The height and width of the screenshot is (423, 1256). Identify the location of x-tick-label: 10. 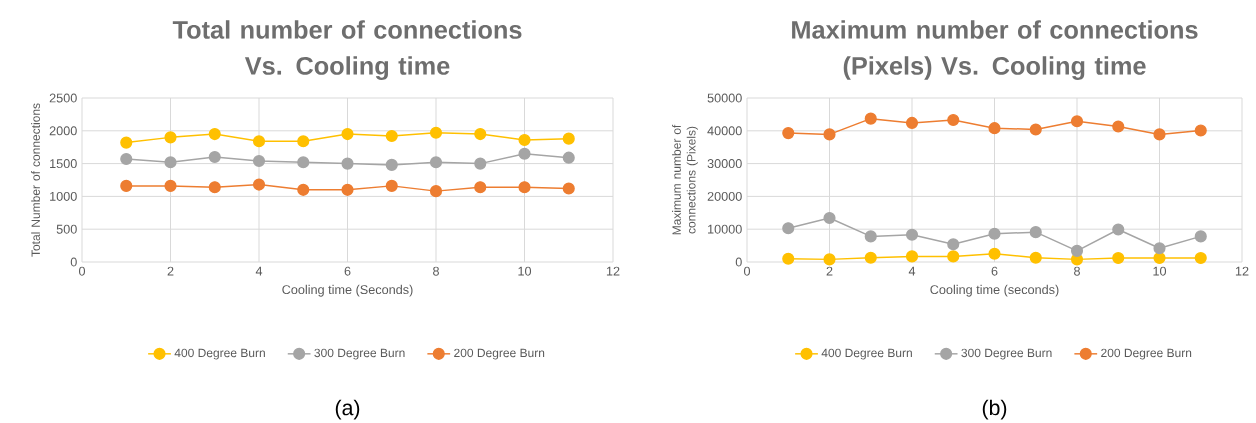
(525, 271).